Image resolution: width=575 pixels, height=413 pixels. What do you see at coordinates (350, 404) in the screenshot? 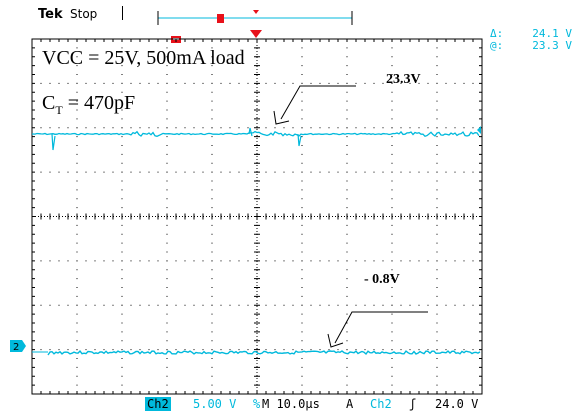
I see `trigger-mode: A` at bounding box center [350, 404].